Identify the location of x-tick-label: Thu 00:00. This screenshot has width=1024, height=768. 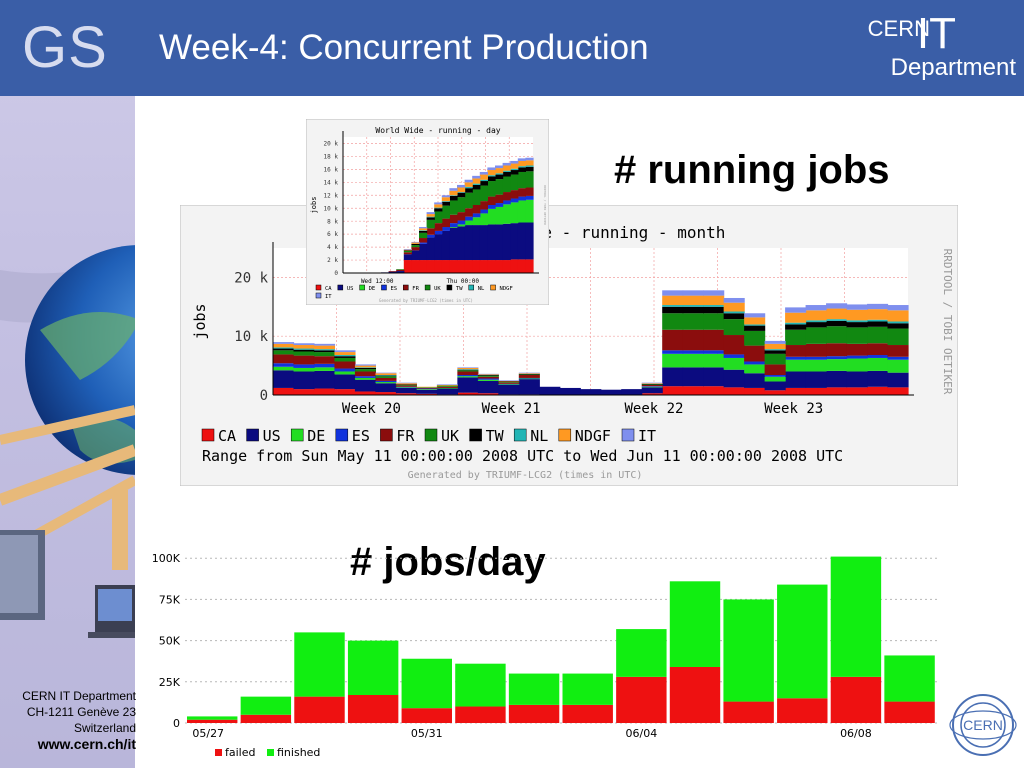
(462, 281).